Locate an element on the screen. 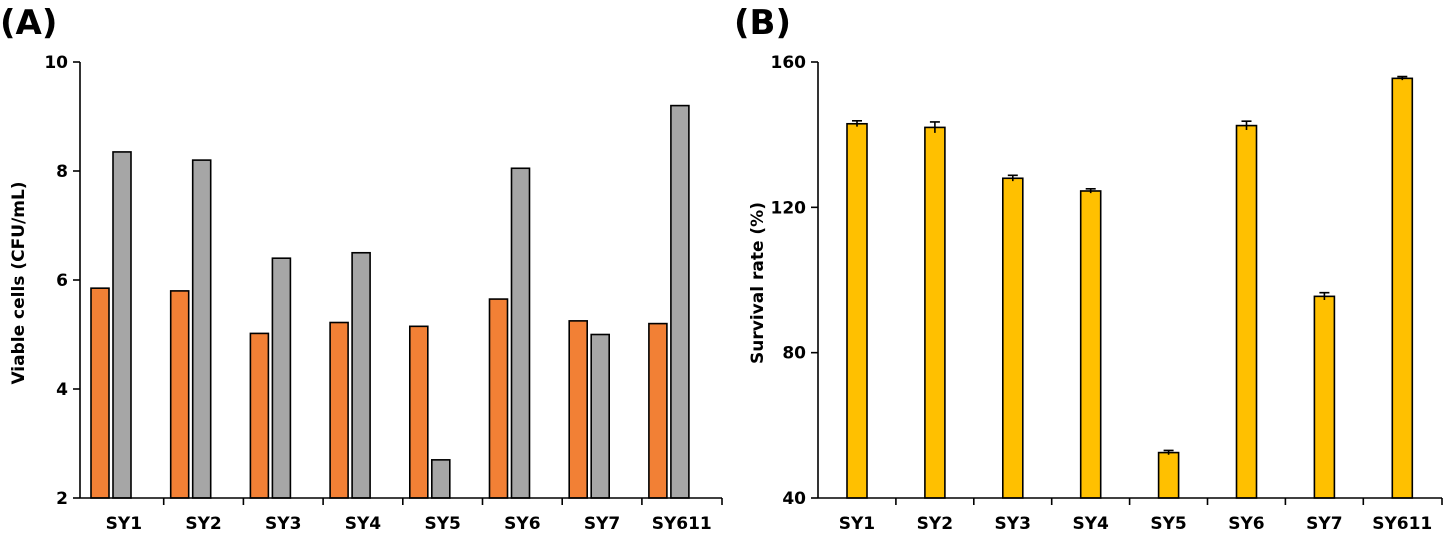  error-bar-sy2 is located at coordinates (934, 127).